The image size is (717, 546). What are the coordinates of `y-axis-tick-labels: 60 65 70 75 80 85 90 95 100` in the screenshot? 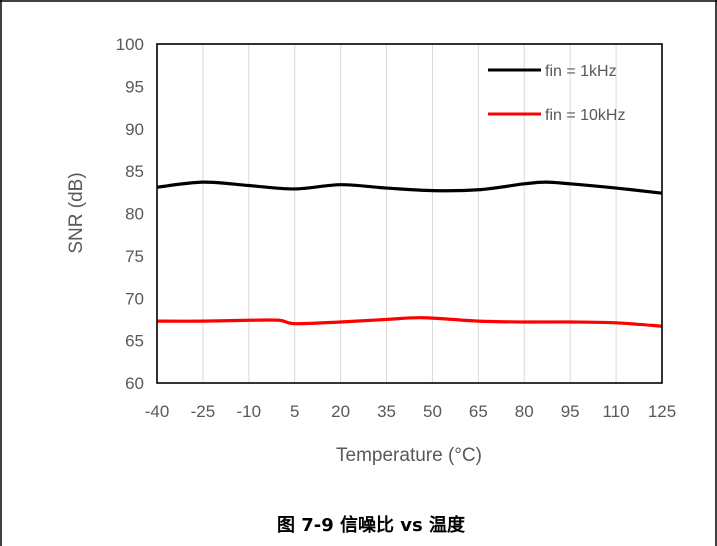 It's located at (130, 214).